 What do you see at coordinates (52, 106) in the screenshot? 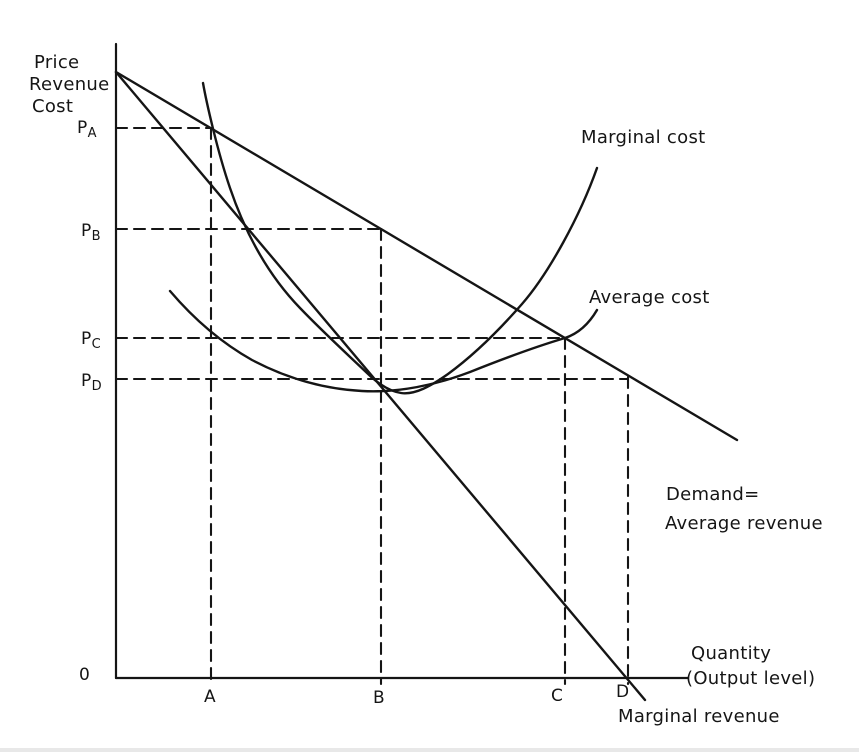
I see `y-axis-title-line-3: Cost` at bounding box center [52, 106].